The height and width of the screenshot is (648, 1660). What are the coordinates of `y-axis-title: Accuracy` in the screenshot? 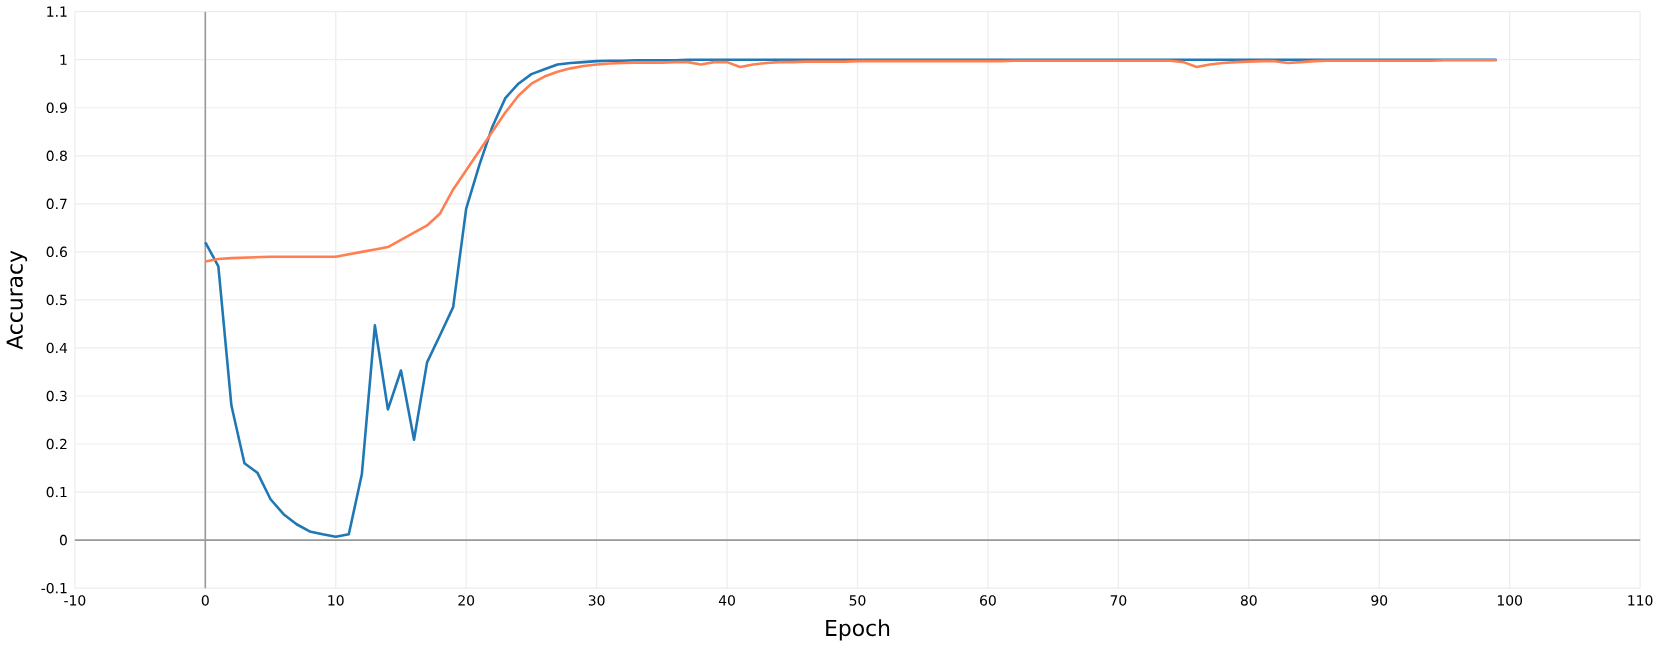 It's located at (17, 301).